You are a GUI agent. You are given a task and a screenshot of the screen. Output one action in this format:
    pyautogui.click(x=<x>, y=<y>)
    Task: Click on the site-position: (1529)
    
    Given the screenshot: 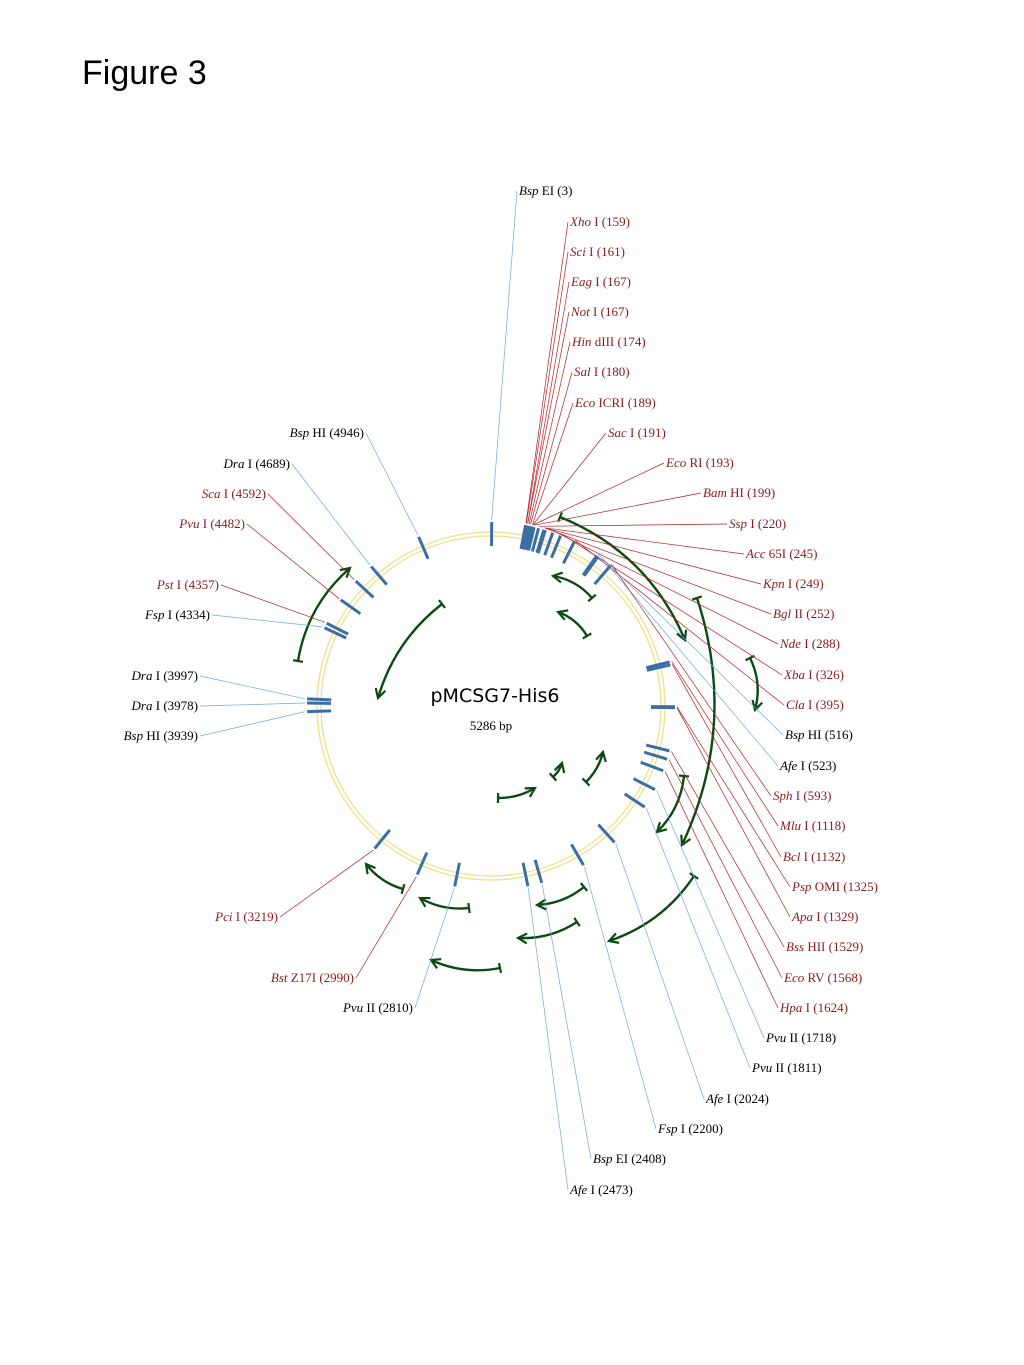 What is the action you would take?
    pyautogui.click(x=844, y=946)
    